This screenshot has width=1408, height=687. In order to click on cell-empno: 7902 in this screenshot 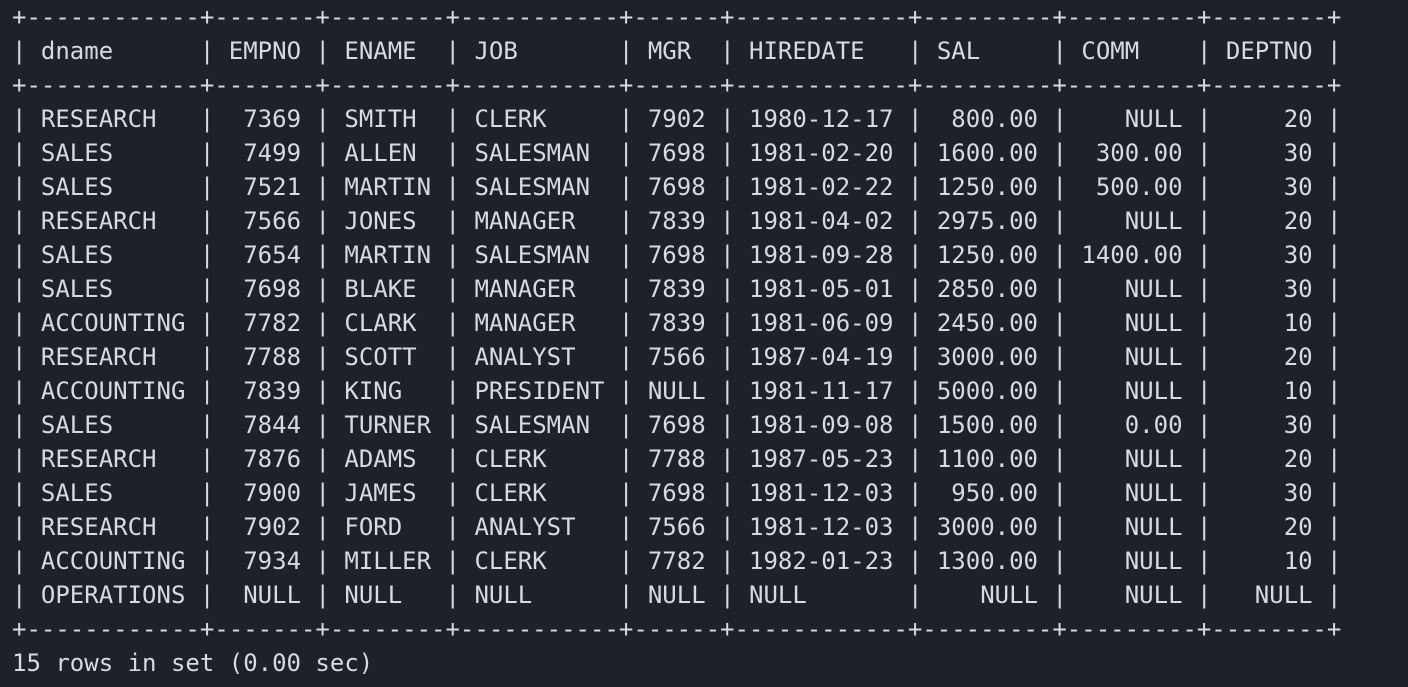, I will do `click(265, 527)`.